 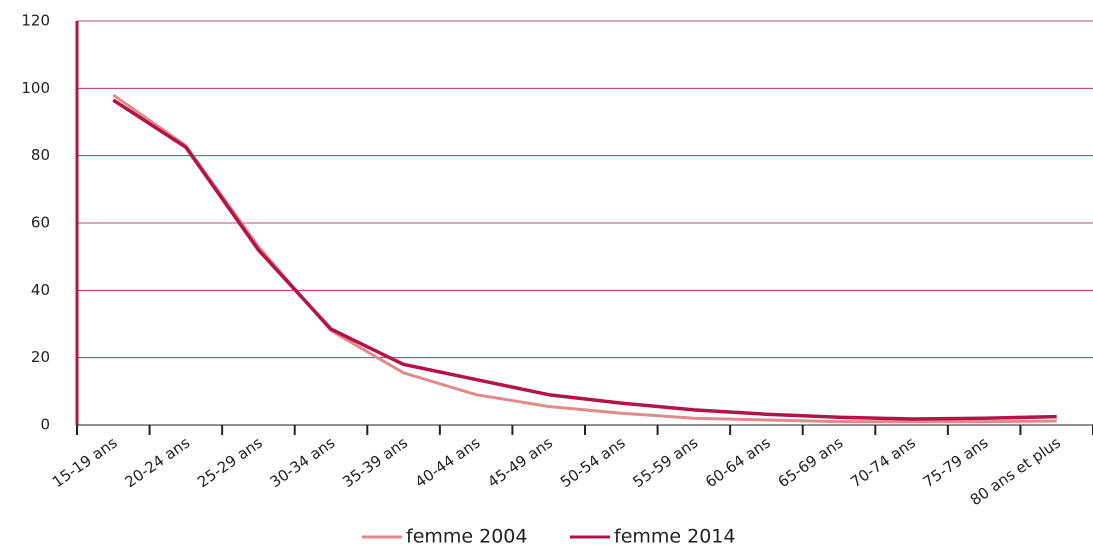 I want to click on y-tick-label: 0, so click(x=45, y=425).